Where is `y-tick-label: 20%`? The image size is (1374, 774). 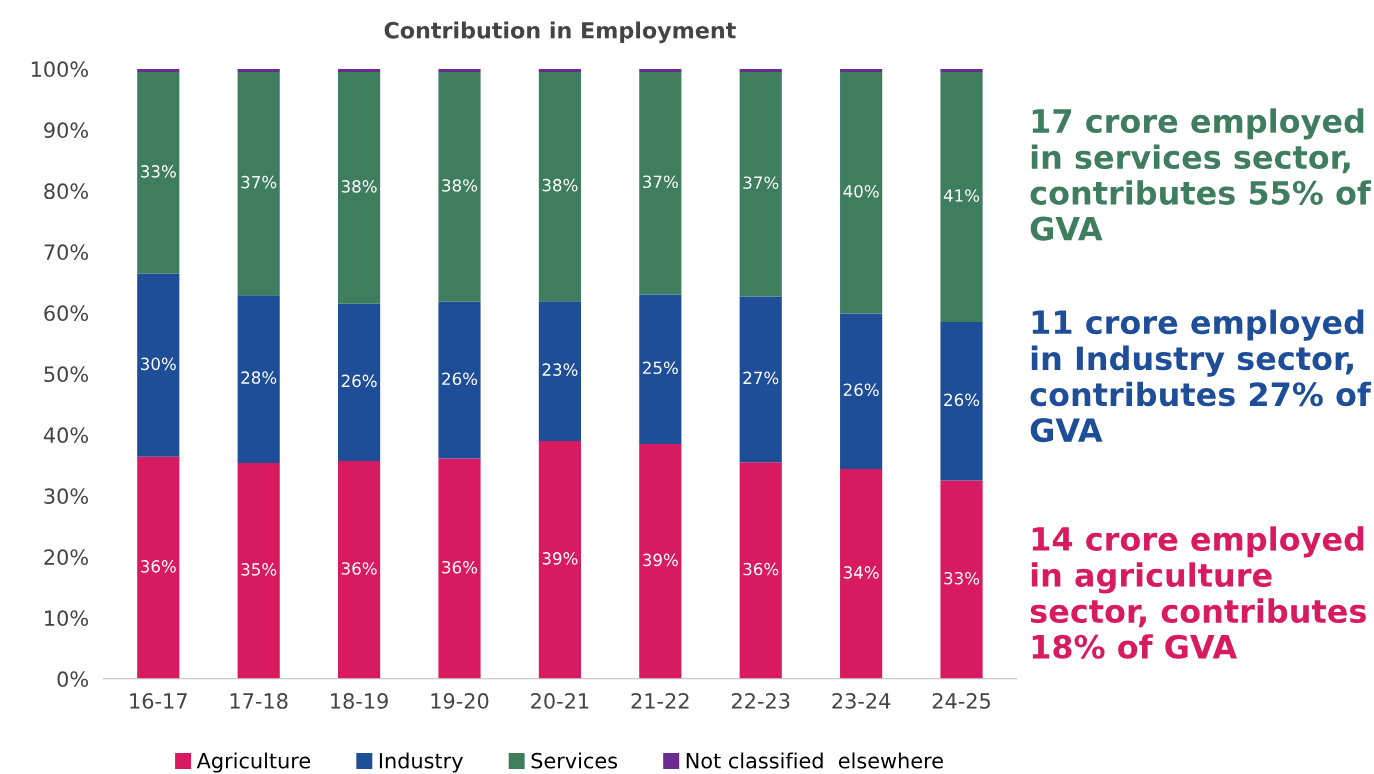 y-tick-label: 20% is located at coordinates (66, 557).